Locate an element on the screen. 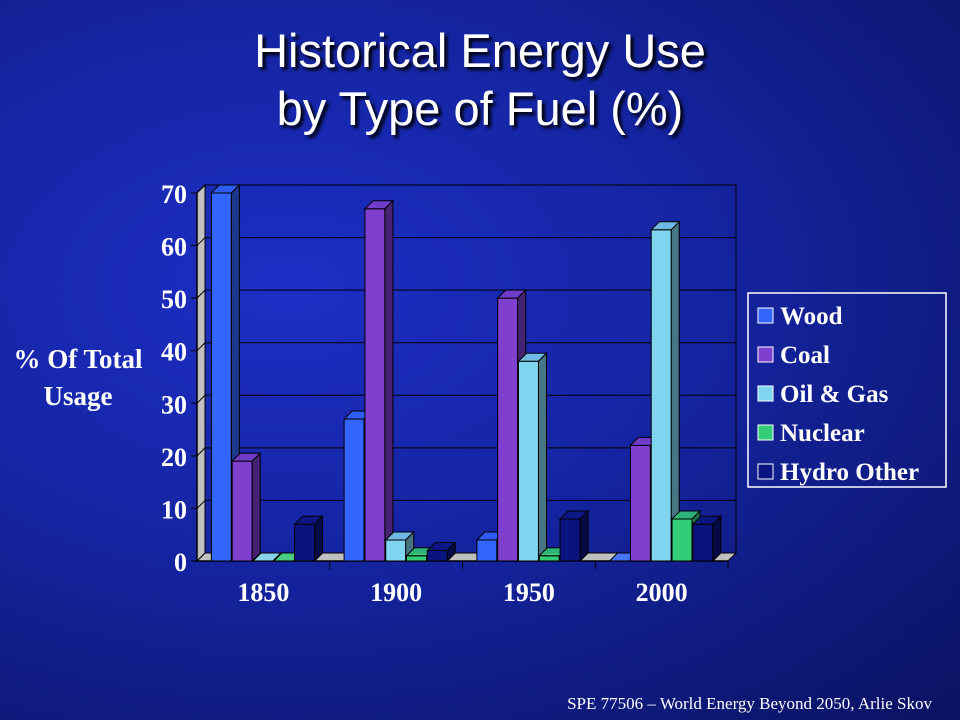  y-axis-label: % Of Total is located at coordinates (78, 359).